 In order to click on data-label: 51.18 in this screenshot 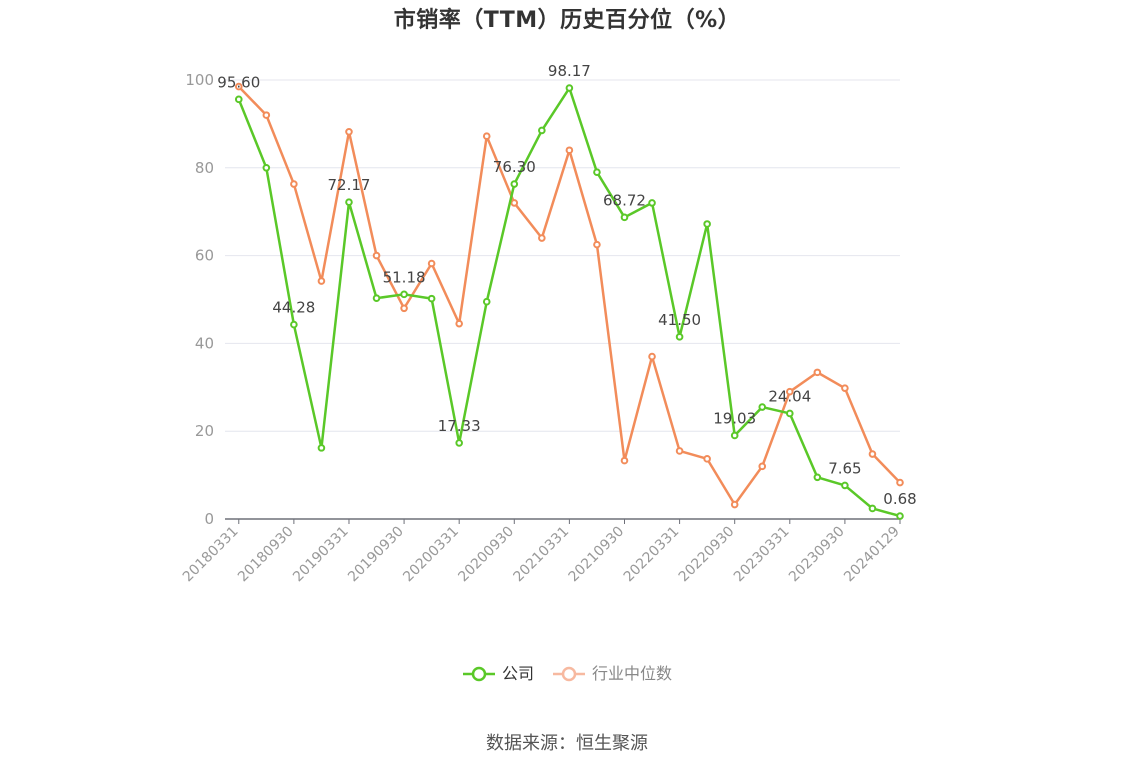, I will do `click(404, 277)`.